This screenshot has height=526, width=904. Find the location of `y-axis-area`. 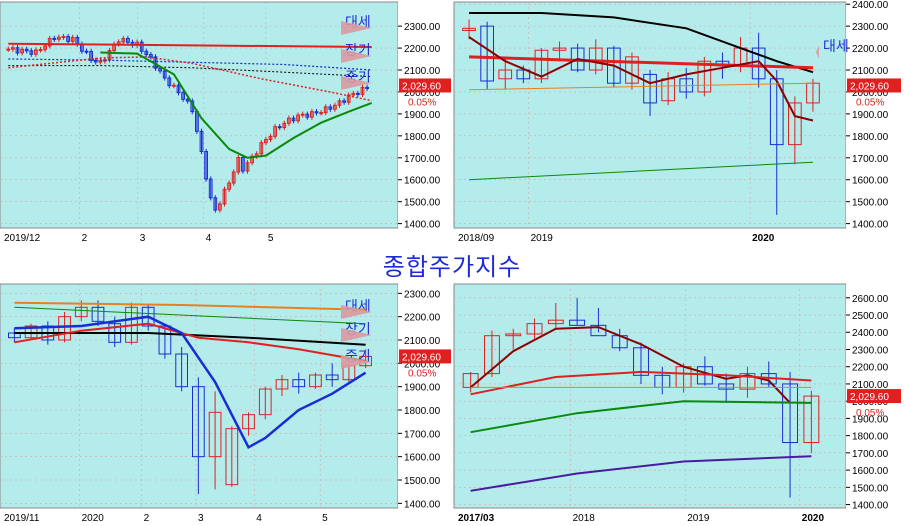

y-axis-area is located at coordinates (425, 115).